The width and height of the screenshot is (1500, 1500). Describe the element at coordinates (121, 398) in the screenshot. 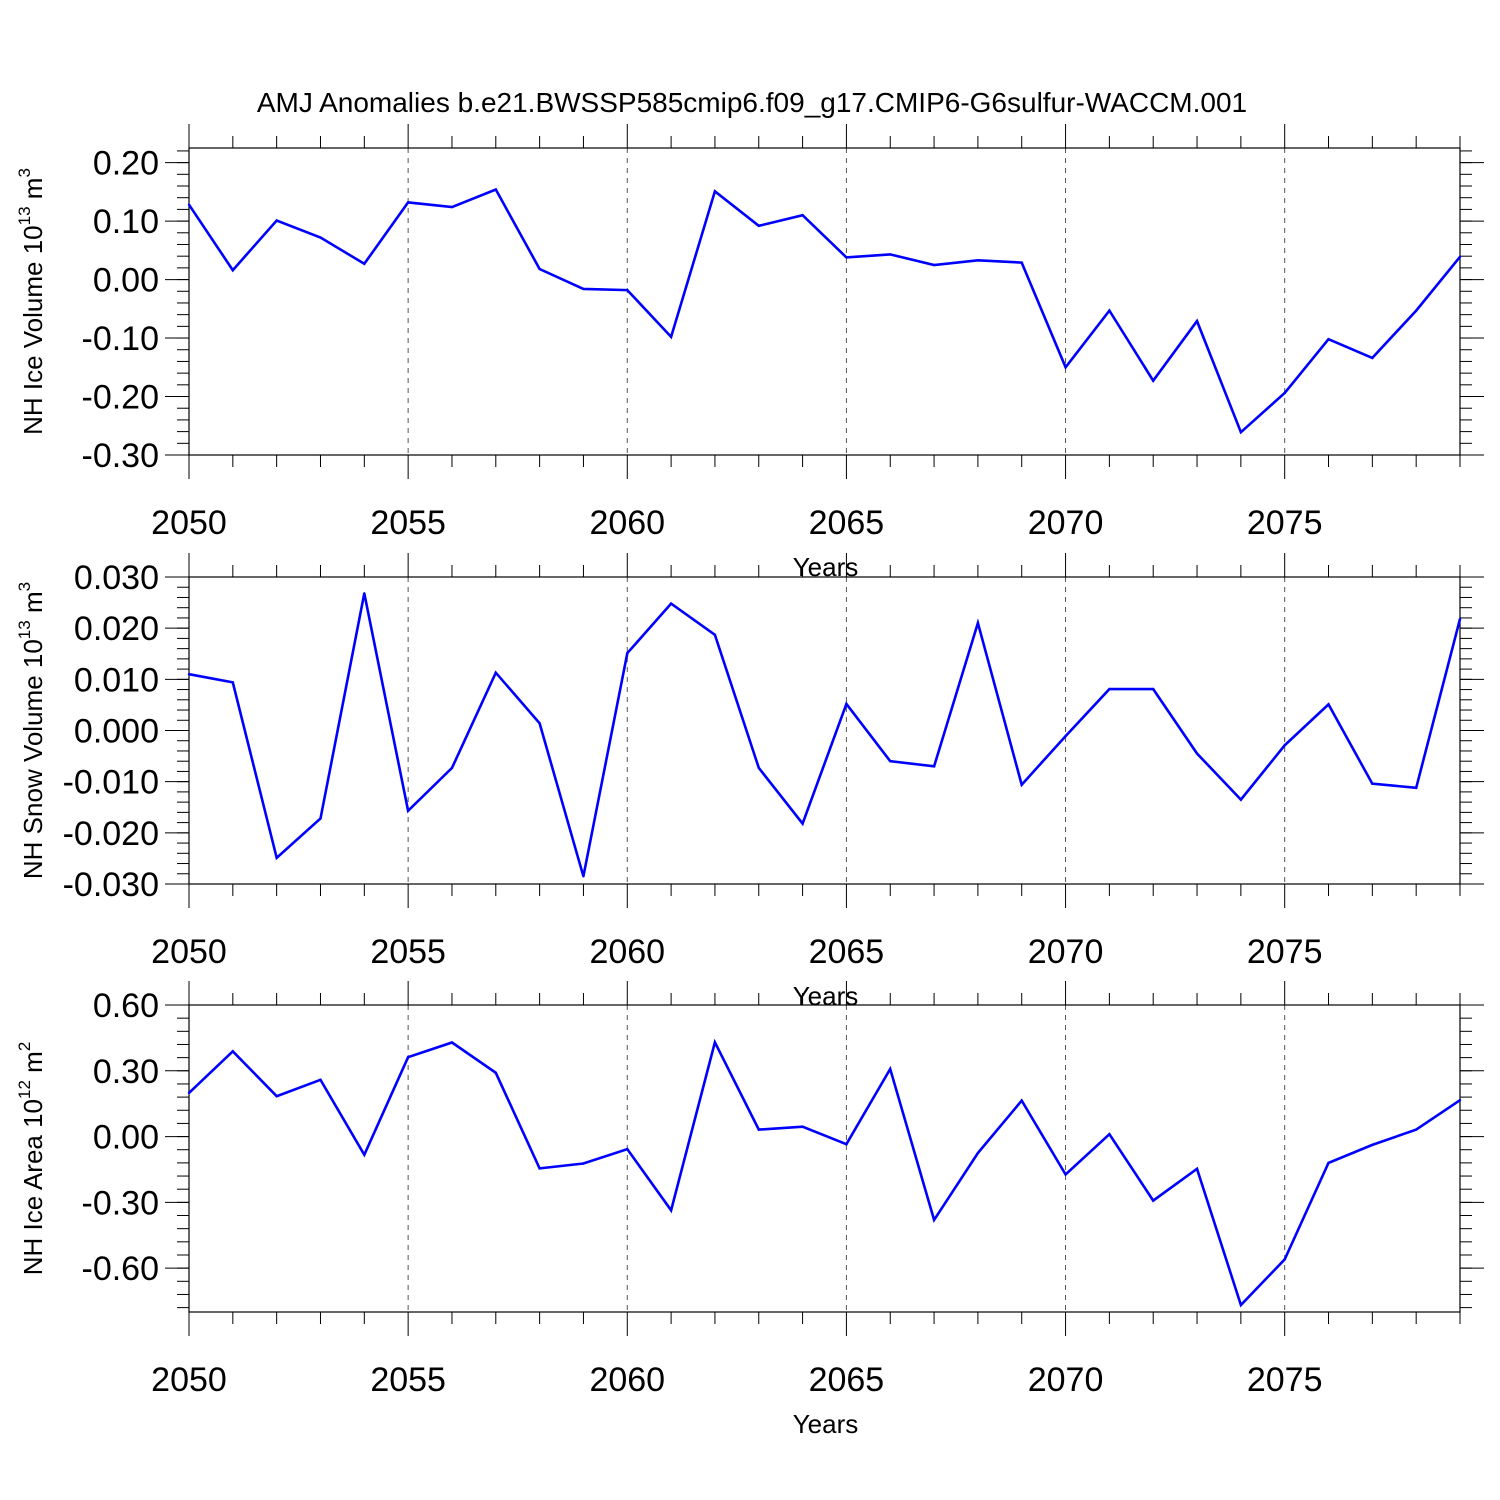

I see `y-tick-label: -0.20` at that location.